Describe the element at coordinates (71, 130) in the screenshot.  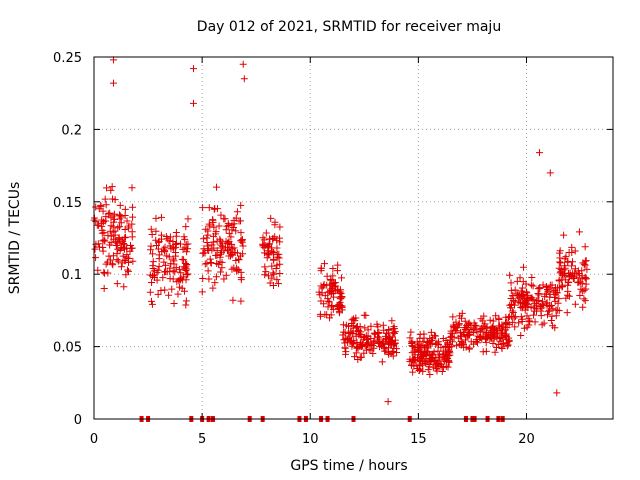
I see `y-tick-label: 0.2` at that location.